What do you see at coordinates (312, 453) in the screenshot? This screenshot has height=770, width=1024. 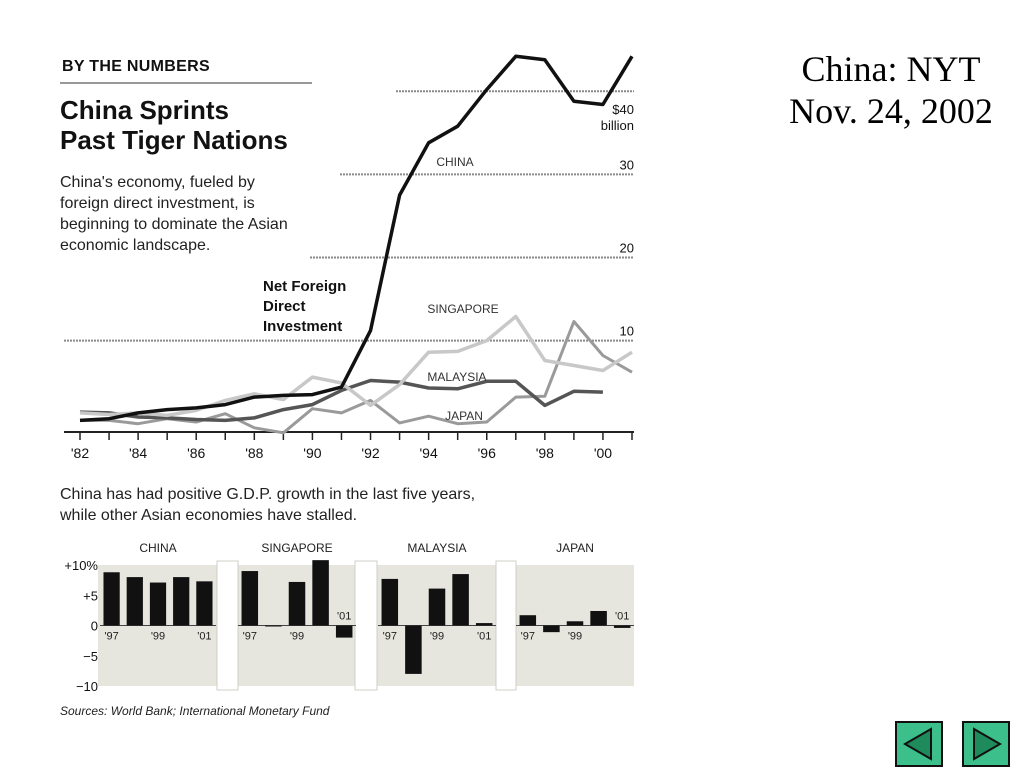 I see `xtick-label: '90` at bounding box center [312, 453].